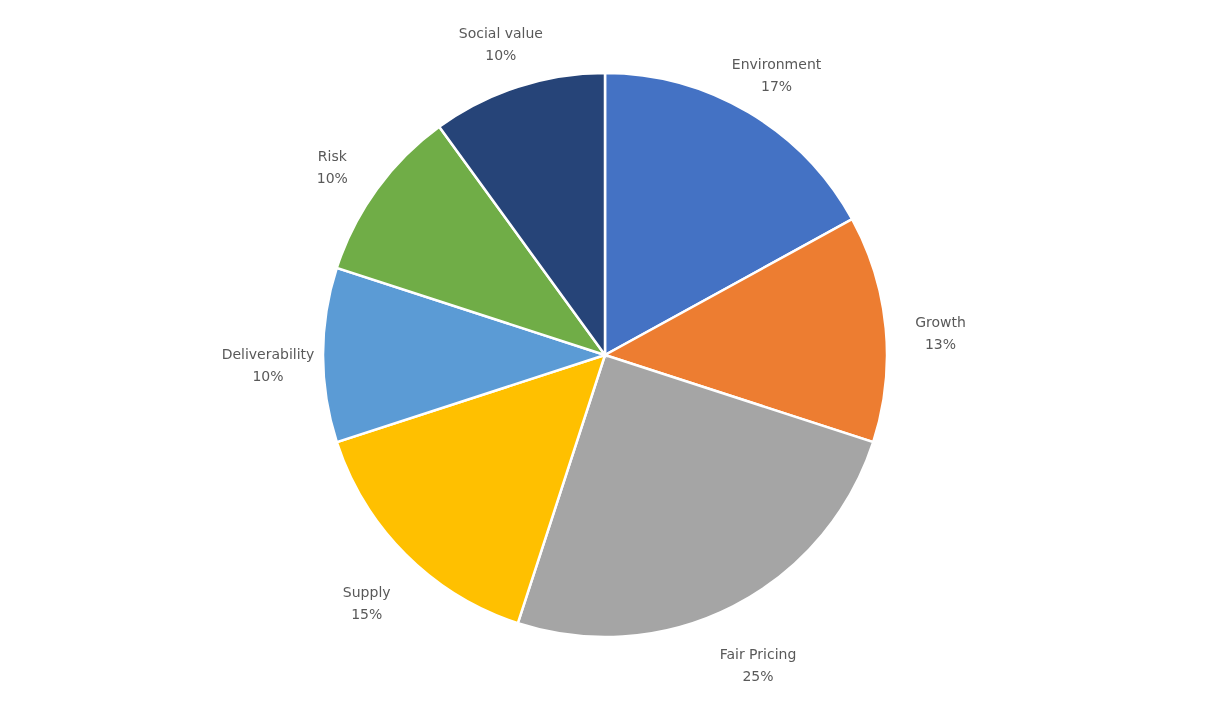 This screenshot has width=1214, height=713. Describe the element at coordinates (268, 354) in the screenshot. I see `slice-label: Deliverability` at that location.